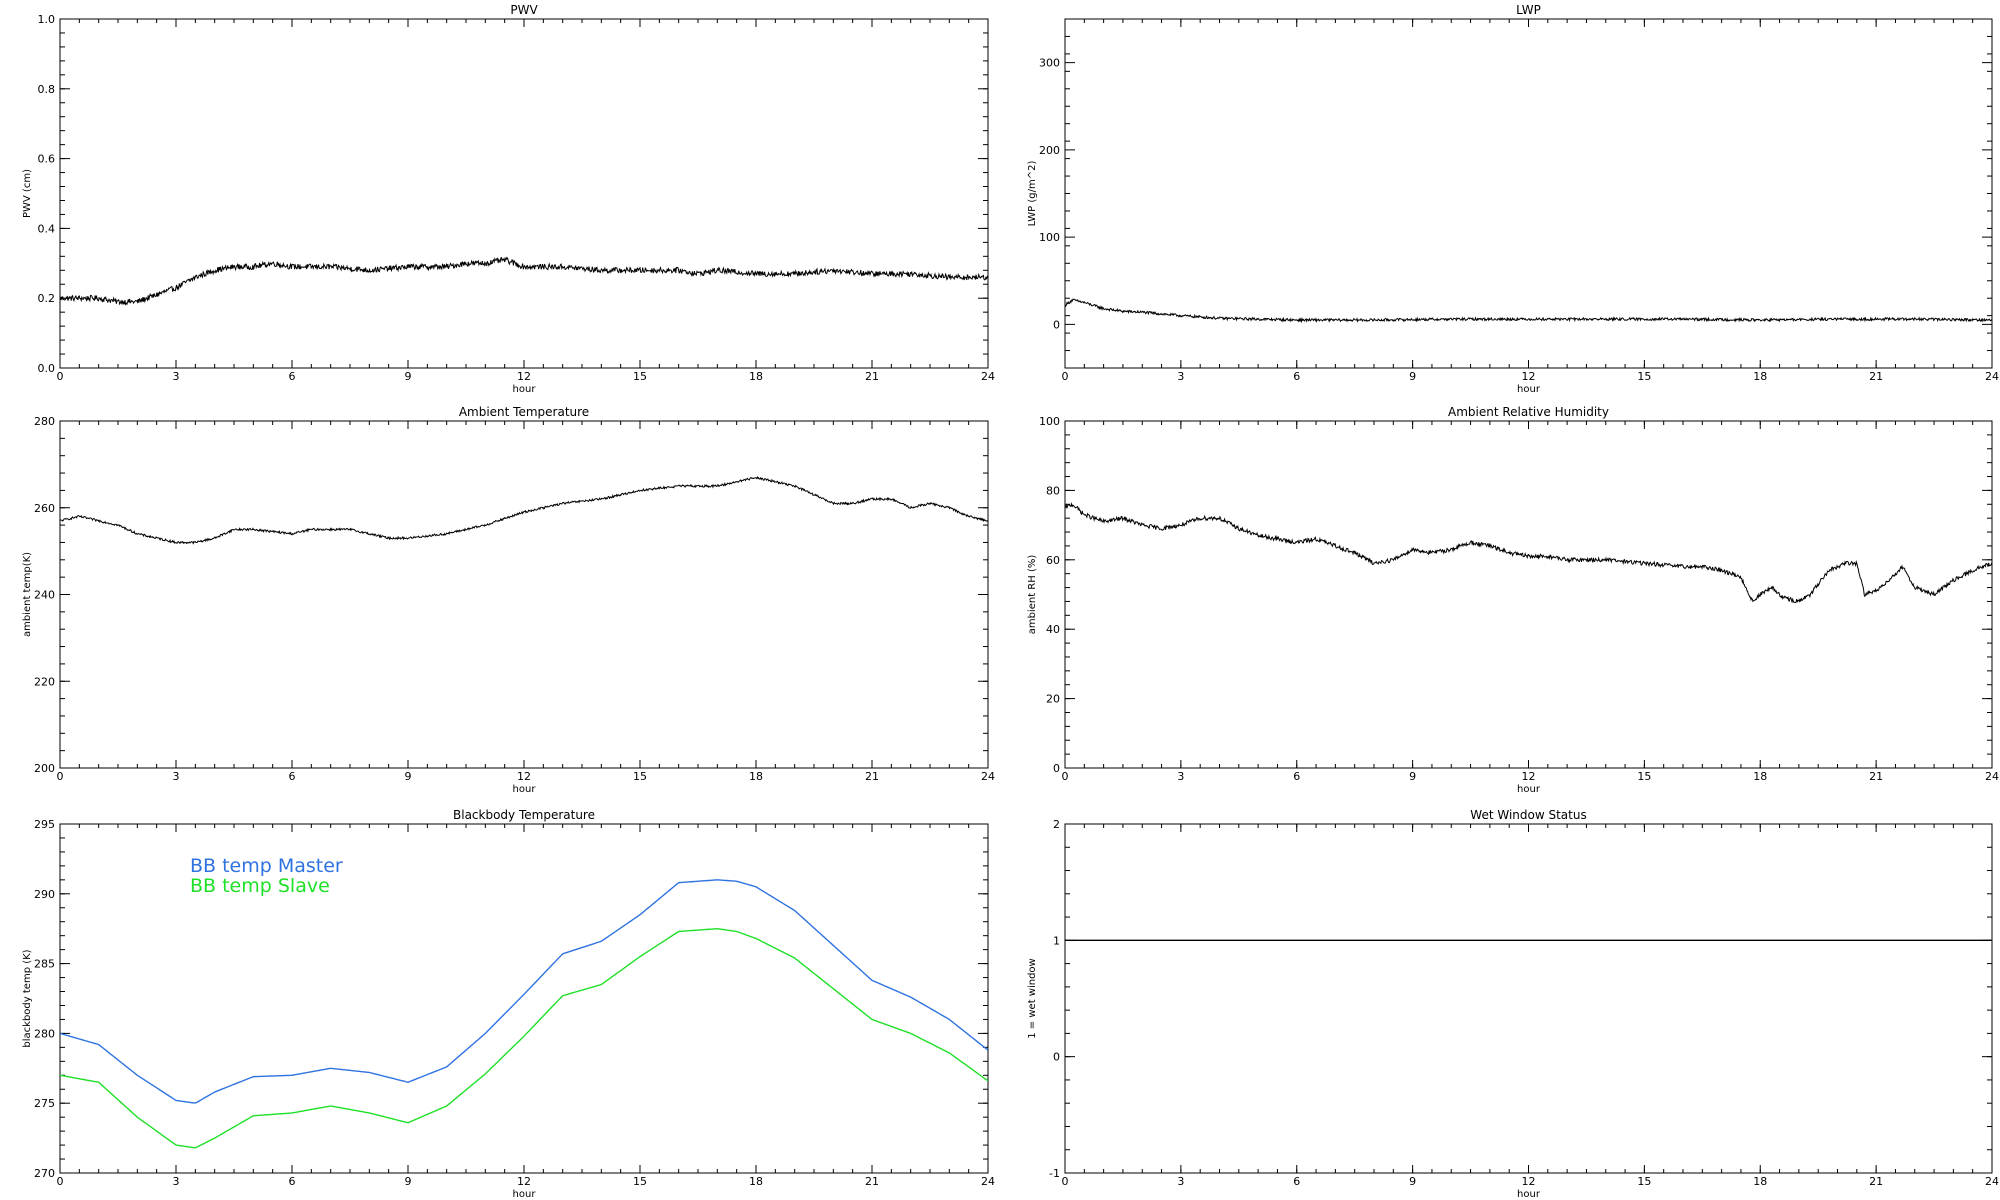 The width and height of the screenshot is (2000, 1200). What do you see at coordinates (1032, 194) in the screenshot?
I see `y-axis-label: LWP (g/m^2)` at bounding box center [1032, 194].